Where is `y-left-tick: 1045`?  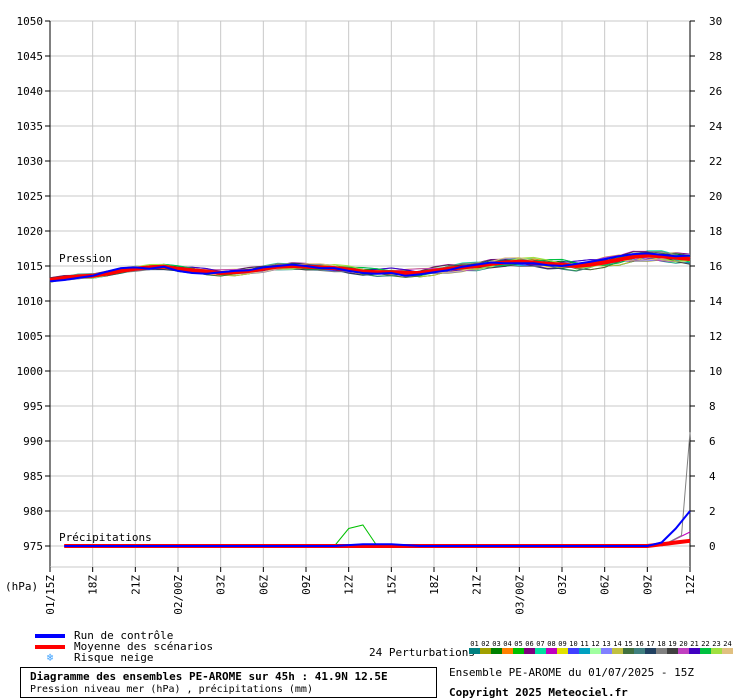
y-left-tick: 1045 is located at coordinates (30, 56).